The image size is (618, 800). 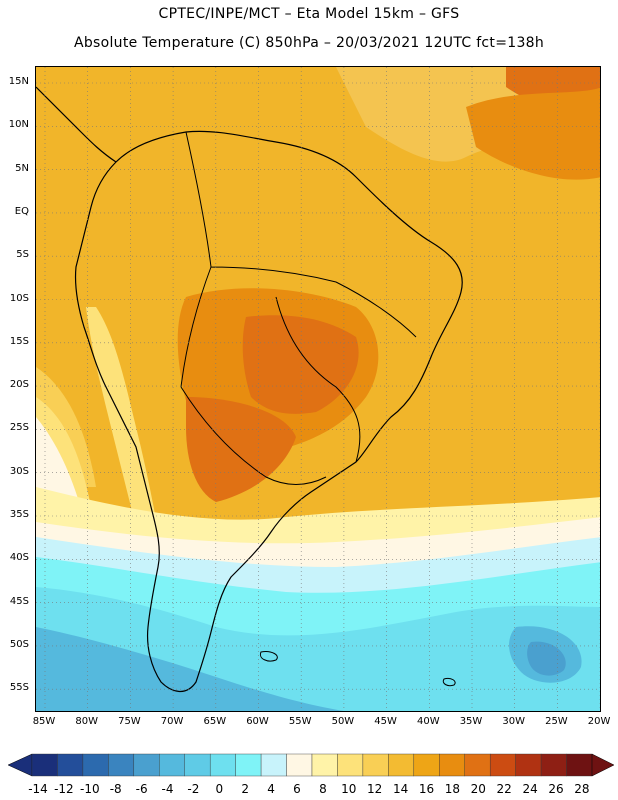 What do you see at coordinates (19, 471) in the screenshot?
I see `lat-label: 30S` at bounding box center [19, 471].